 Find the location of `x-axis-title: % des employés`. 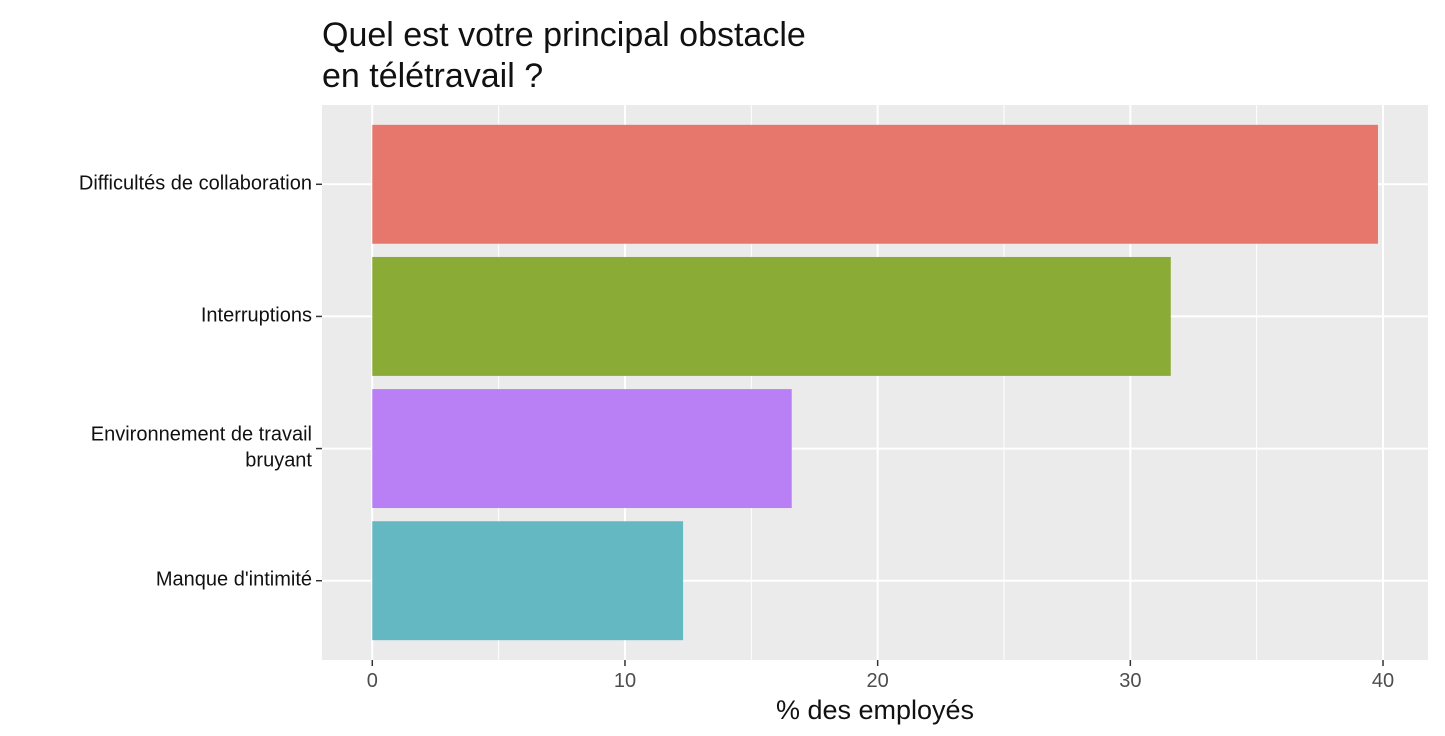

x-axis-title: % des employés is located at coordinates (875, 710).